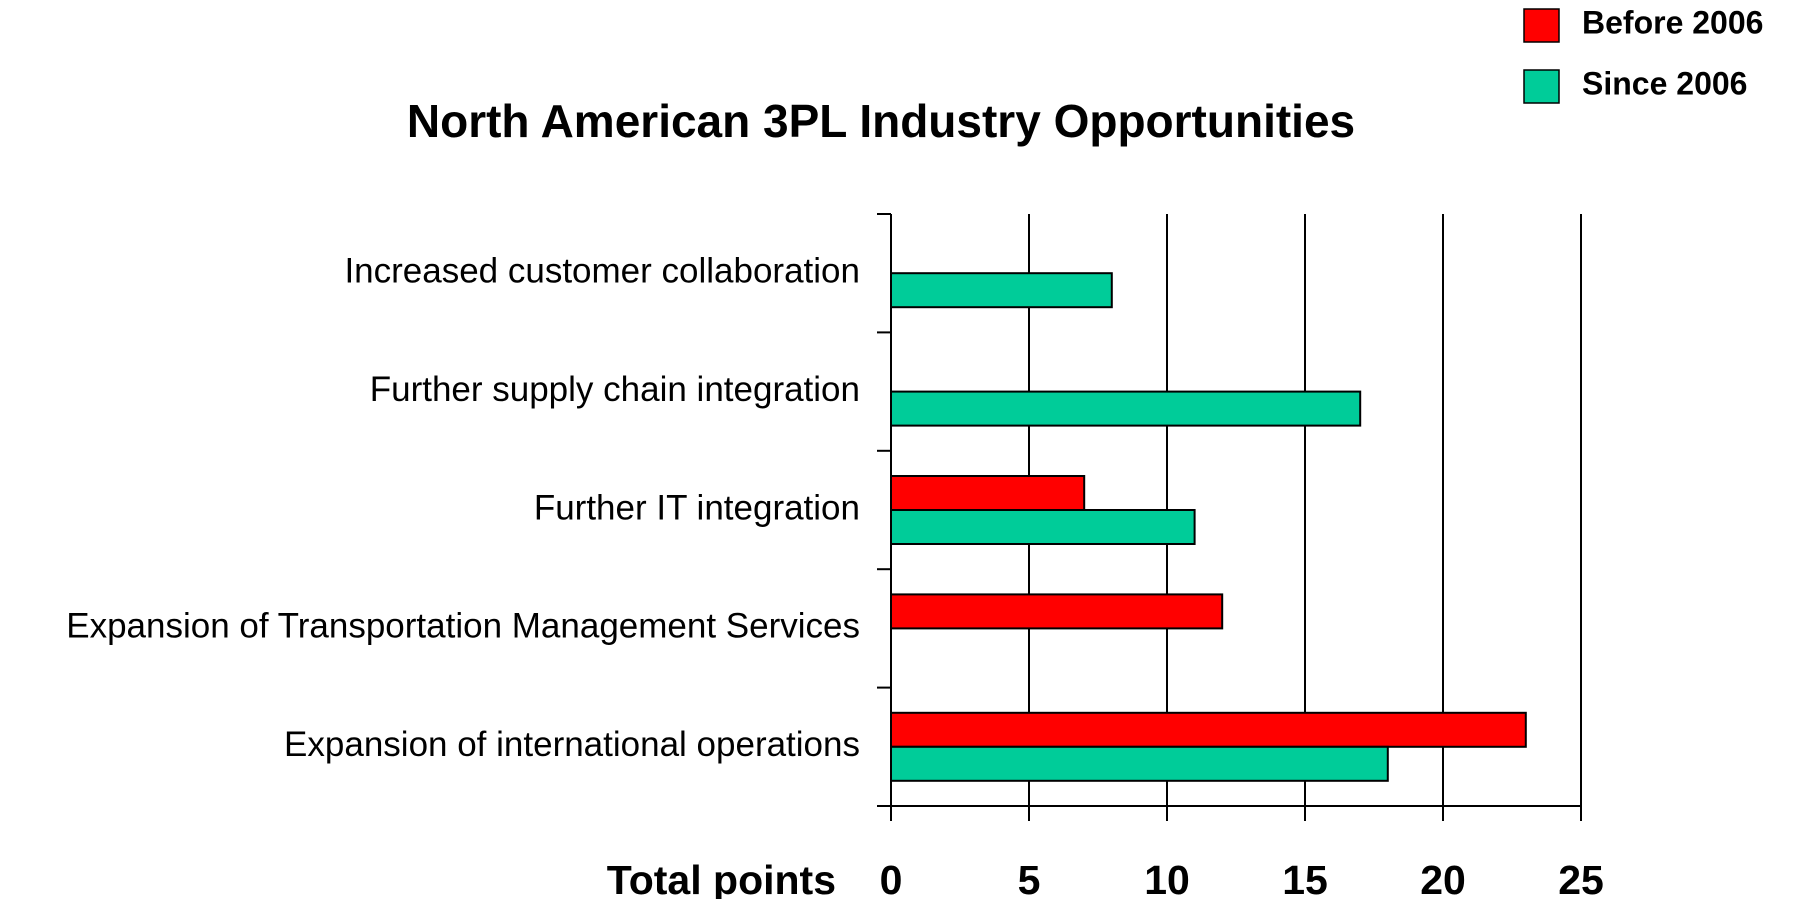  I want to click on x-tick-label: 5, so click(1029, 878).